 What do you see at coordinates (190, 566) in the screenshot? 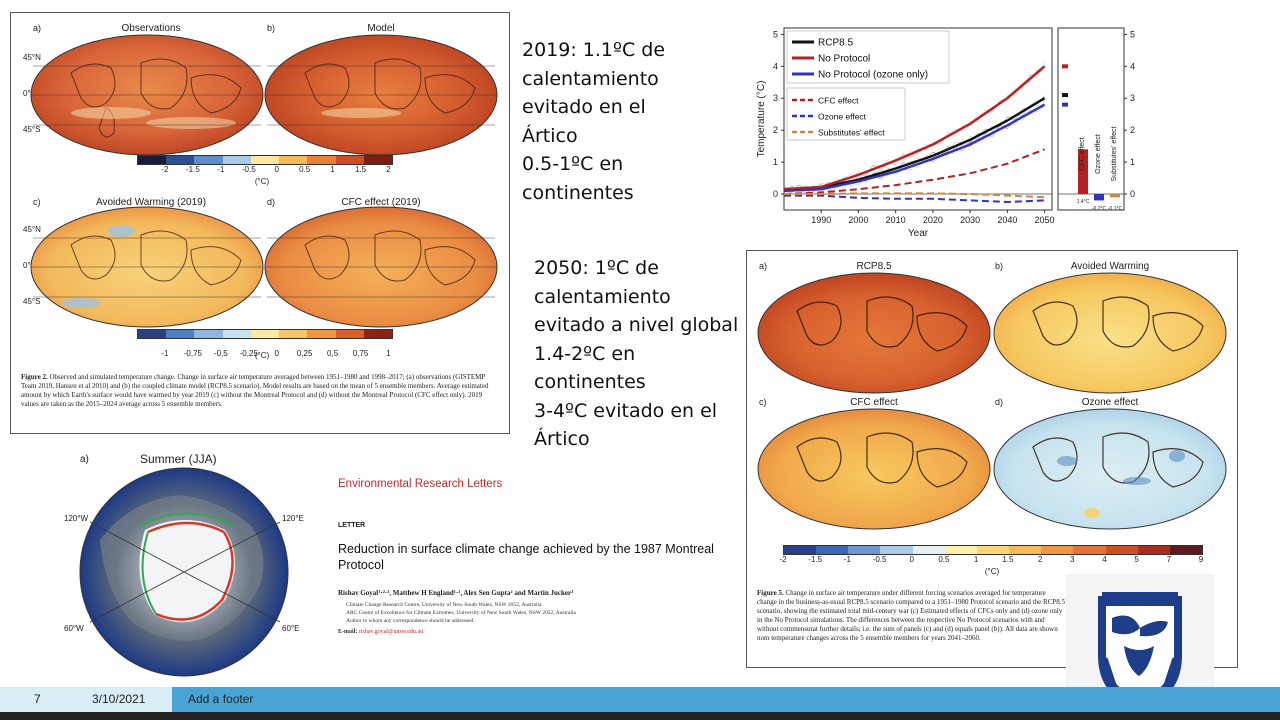
I see `arctic-figure: a) Summer (JJA) 120°W 120°E 60°W 60°E` at bounding box center [190, 566].